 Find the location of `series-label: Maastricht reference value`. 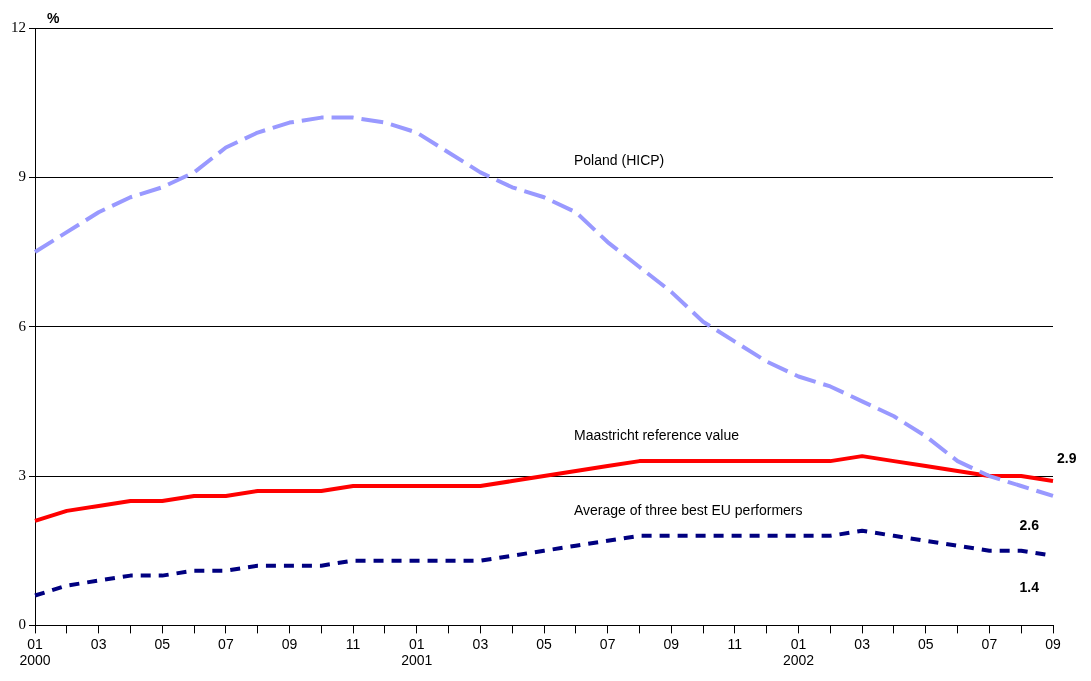

series-label: Maastricht reference value is located at coordinates (657, 434).